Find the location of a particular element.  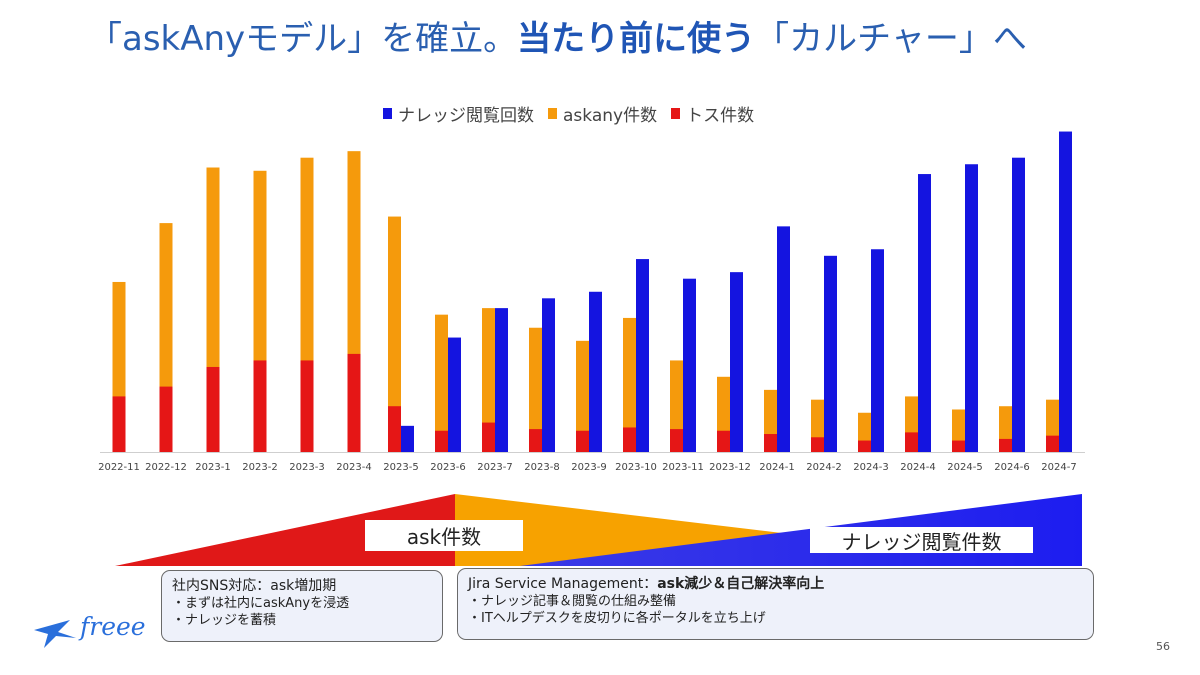

x-tick-label: 2023-2 is located at coordinates (259, 467).